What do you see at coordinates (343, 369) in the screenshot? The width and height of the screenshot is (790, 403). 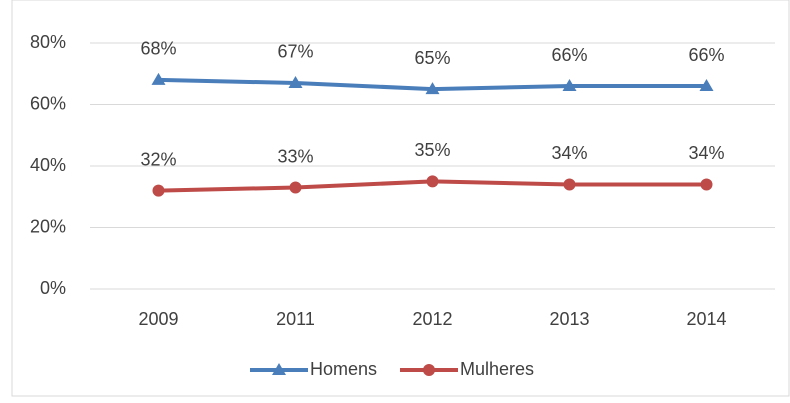 I see `legend-label: Homens` at bounding box center [343, 369].